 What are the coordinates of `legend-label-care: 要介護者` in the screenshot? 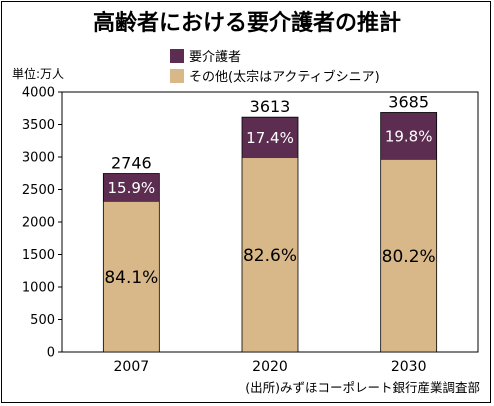 It's located at (215, 57).